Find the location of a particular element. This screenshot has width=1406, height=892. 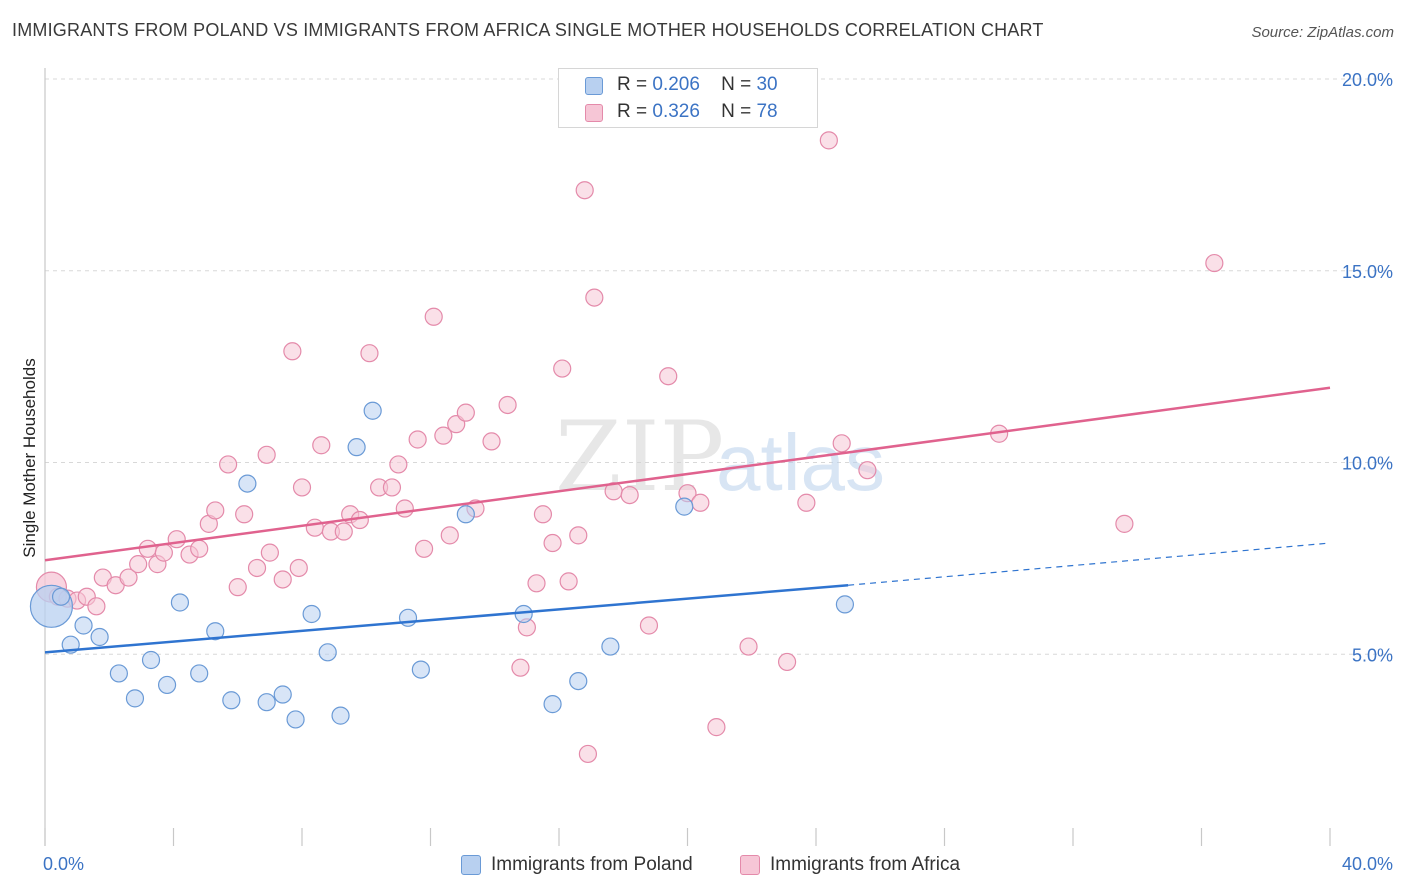

legend-label-poland: Immigrants from Poland is located at coordinates (592, 864).